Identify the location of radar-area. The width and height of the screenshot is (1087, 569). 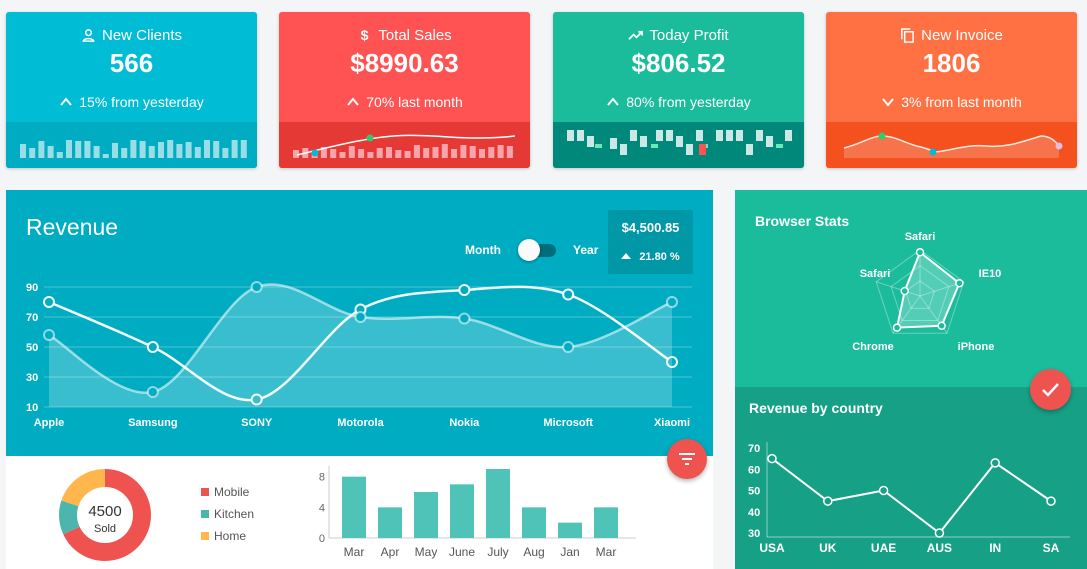
(928, 289).